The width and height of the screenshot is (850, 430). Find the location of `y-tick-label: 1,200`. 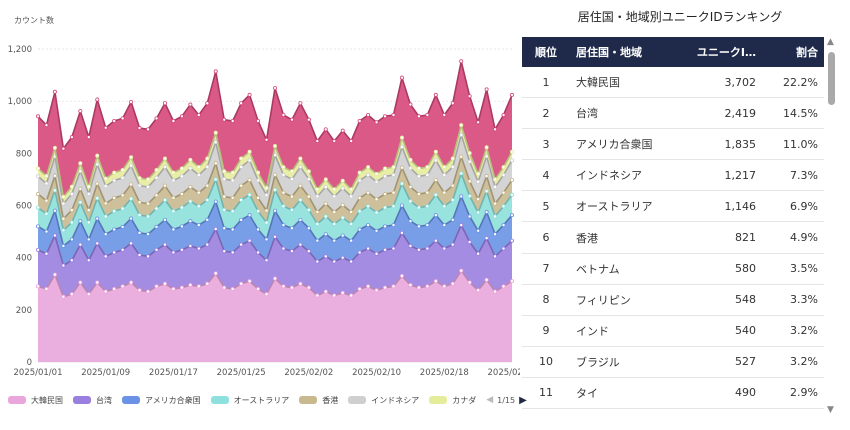

y-tick-label: 1,200 is located at coordinates (20, 50).